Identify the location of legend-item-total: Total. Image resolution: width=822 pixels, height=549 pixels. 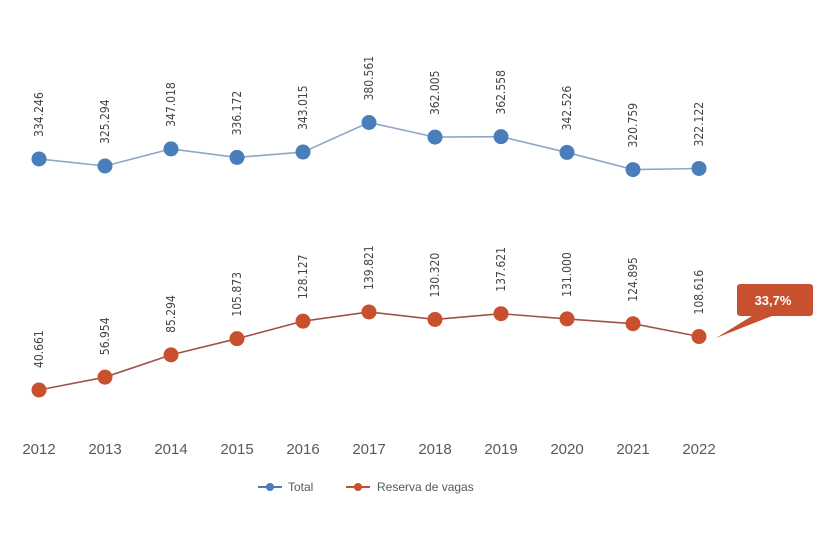
(285, 487).